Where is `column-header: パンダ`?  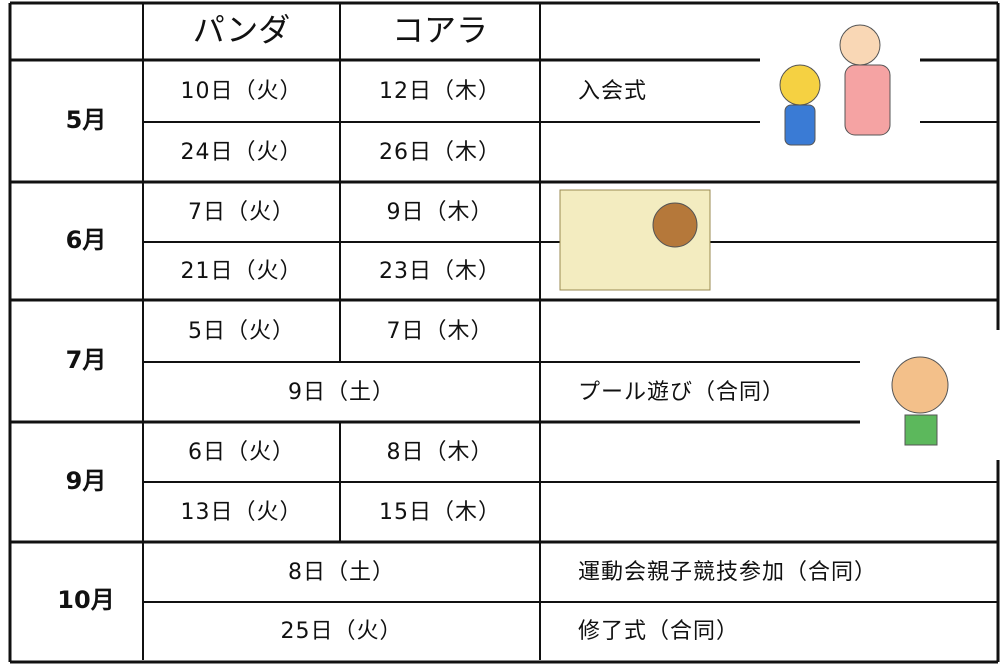
column-header: パンダ is located at coordinates (242, 30).